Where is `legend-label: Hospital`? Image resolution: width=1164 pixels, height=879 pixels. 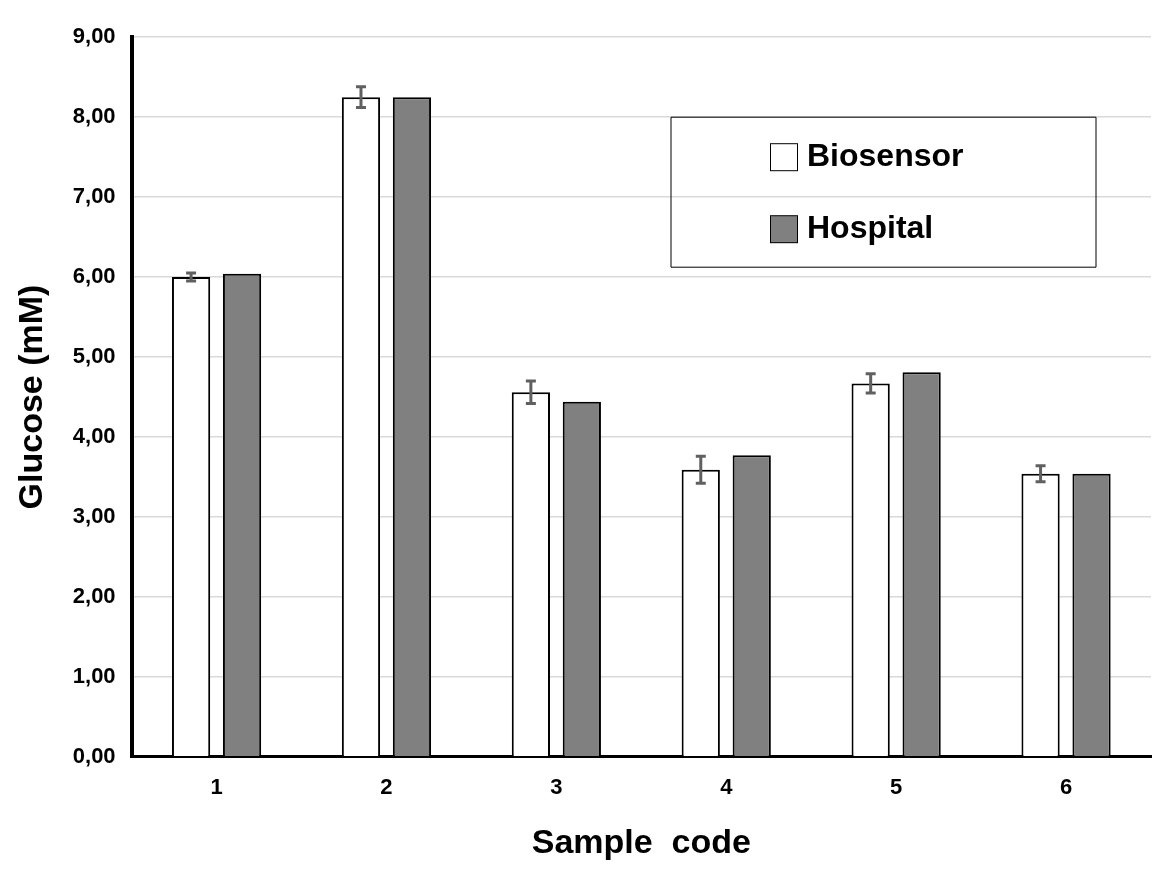 legend-label: Hospital is located at coordinates (870, 227).